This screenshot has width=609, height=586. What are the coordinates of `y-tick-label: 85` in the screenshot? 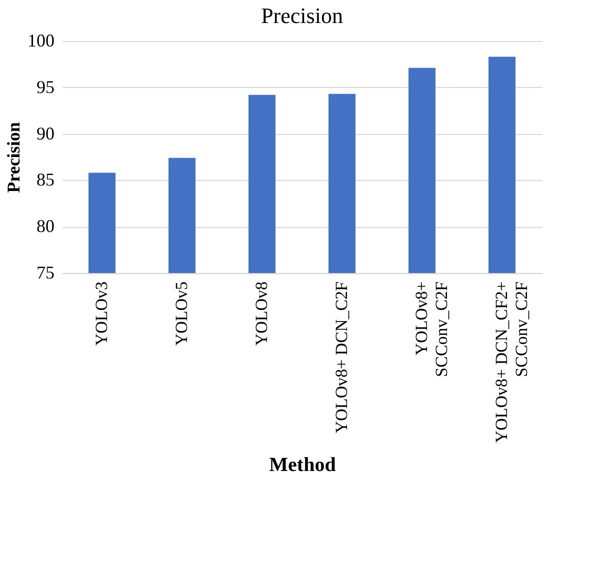 It's located at (45, 180).